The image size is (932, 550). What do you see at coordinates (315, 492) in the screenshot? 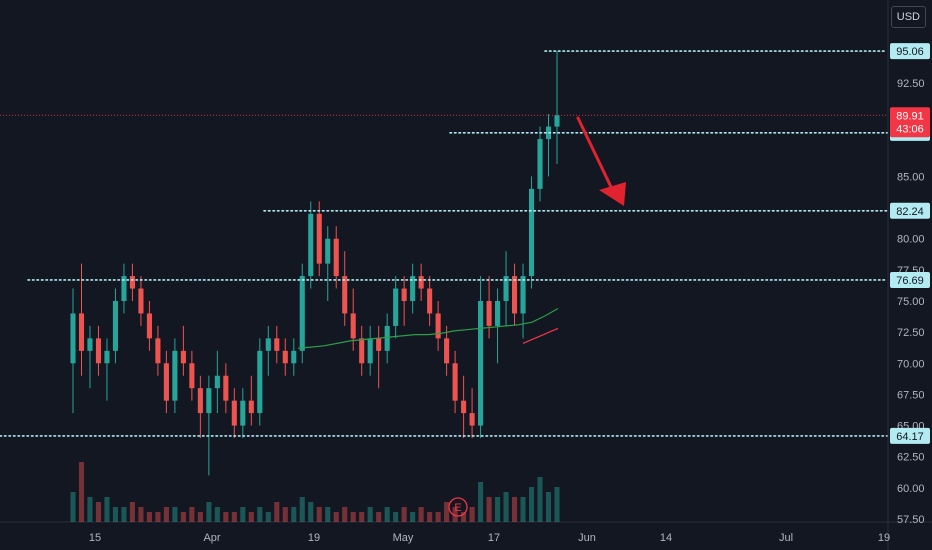
I see `volume-layer` at bounding box center [315, 492].